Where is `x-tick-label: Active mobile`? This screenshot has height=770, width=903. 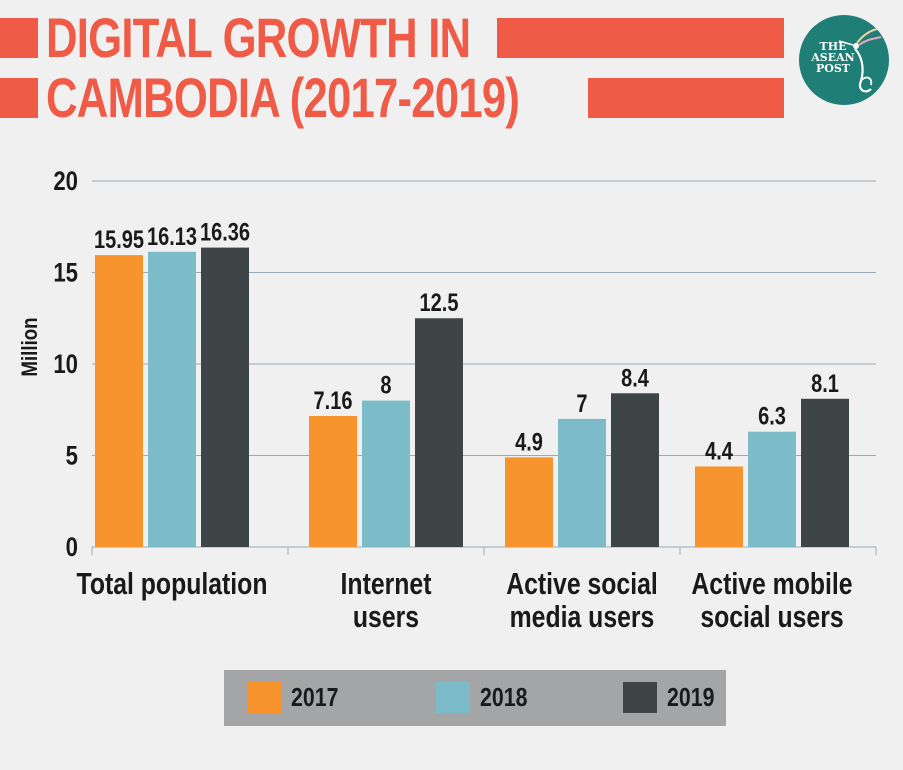 x-tick-label: Active mobile is located at coordinates (771, 583).